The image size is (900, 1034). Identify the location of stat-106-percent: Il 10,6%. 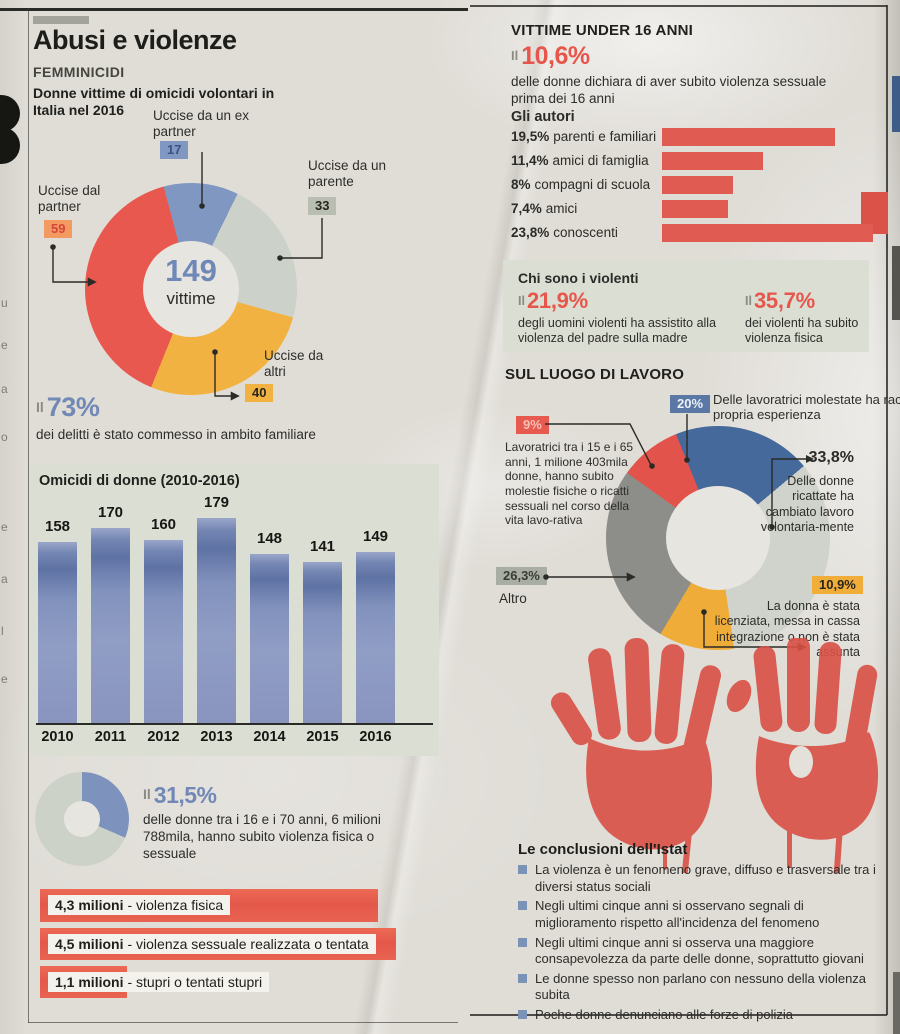
(550, 56).